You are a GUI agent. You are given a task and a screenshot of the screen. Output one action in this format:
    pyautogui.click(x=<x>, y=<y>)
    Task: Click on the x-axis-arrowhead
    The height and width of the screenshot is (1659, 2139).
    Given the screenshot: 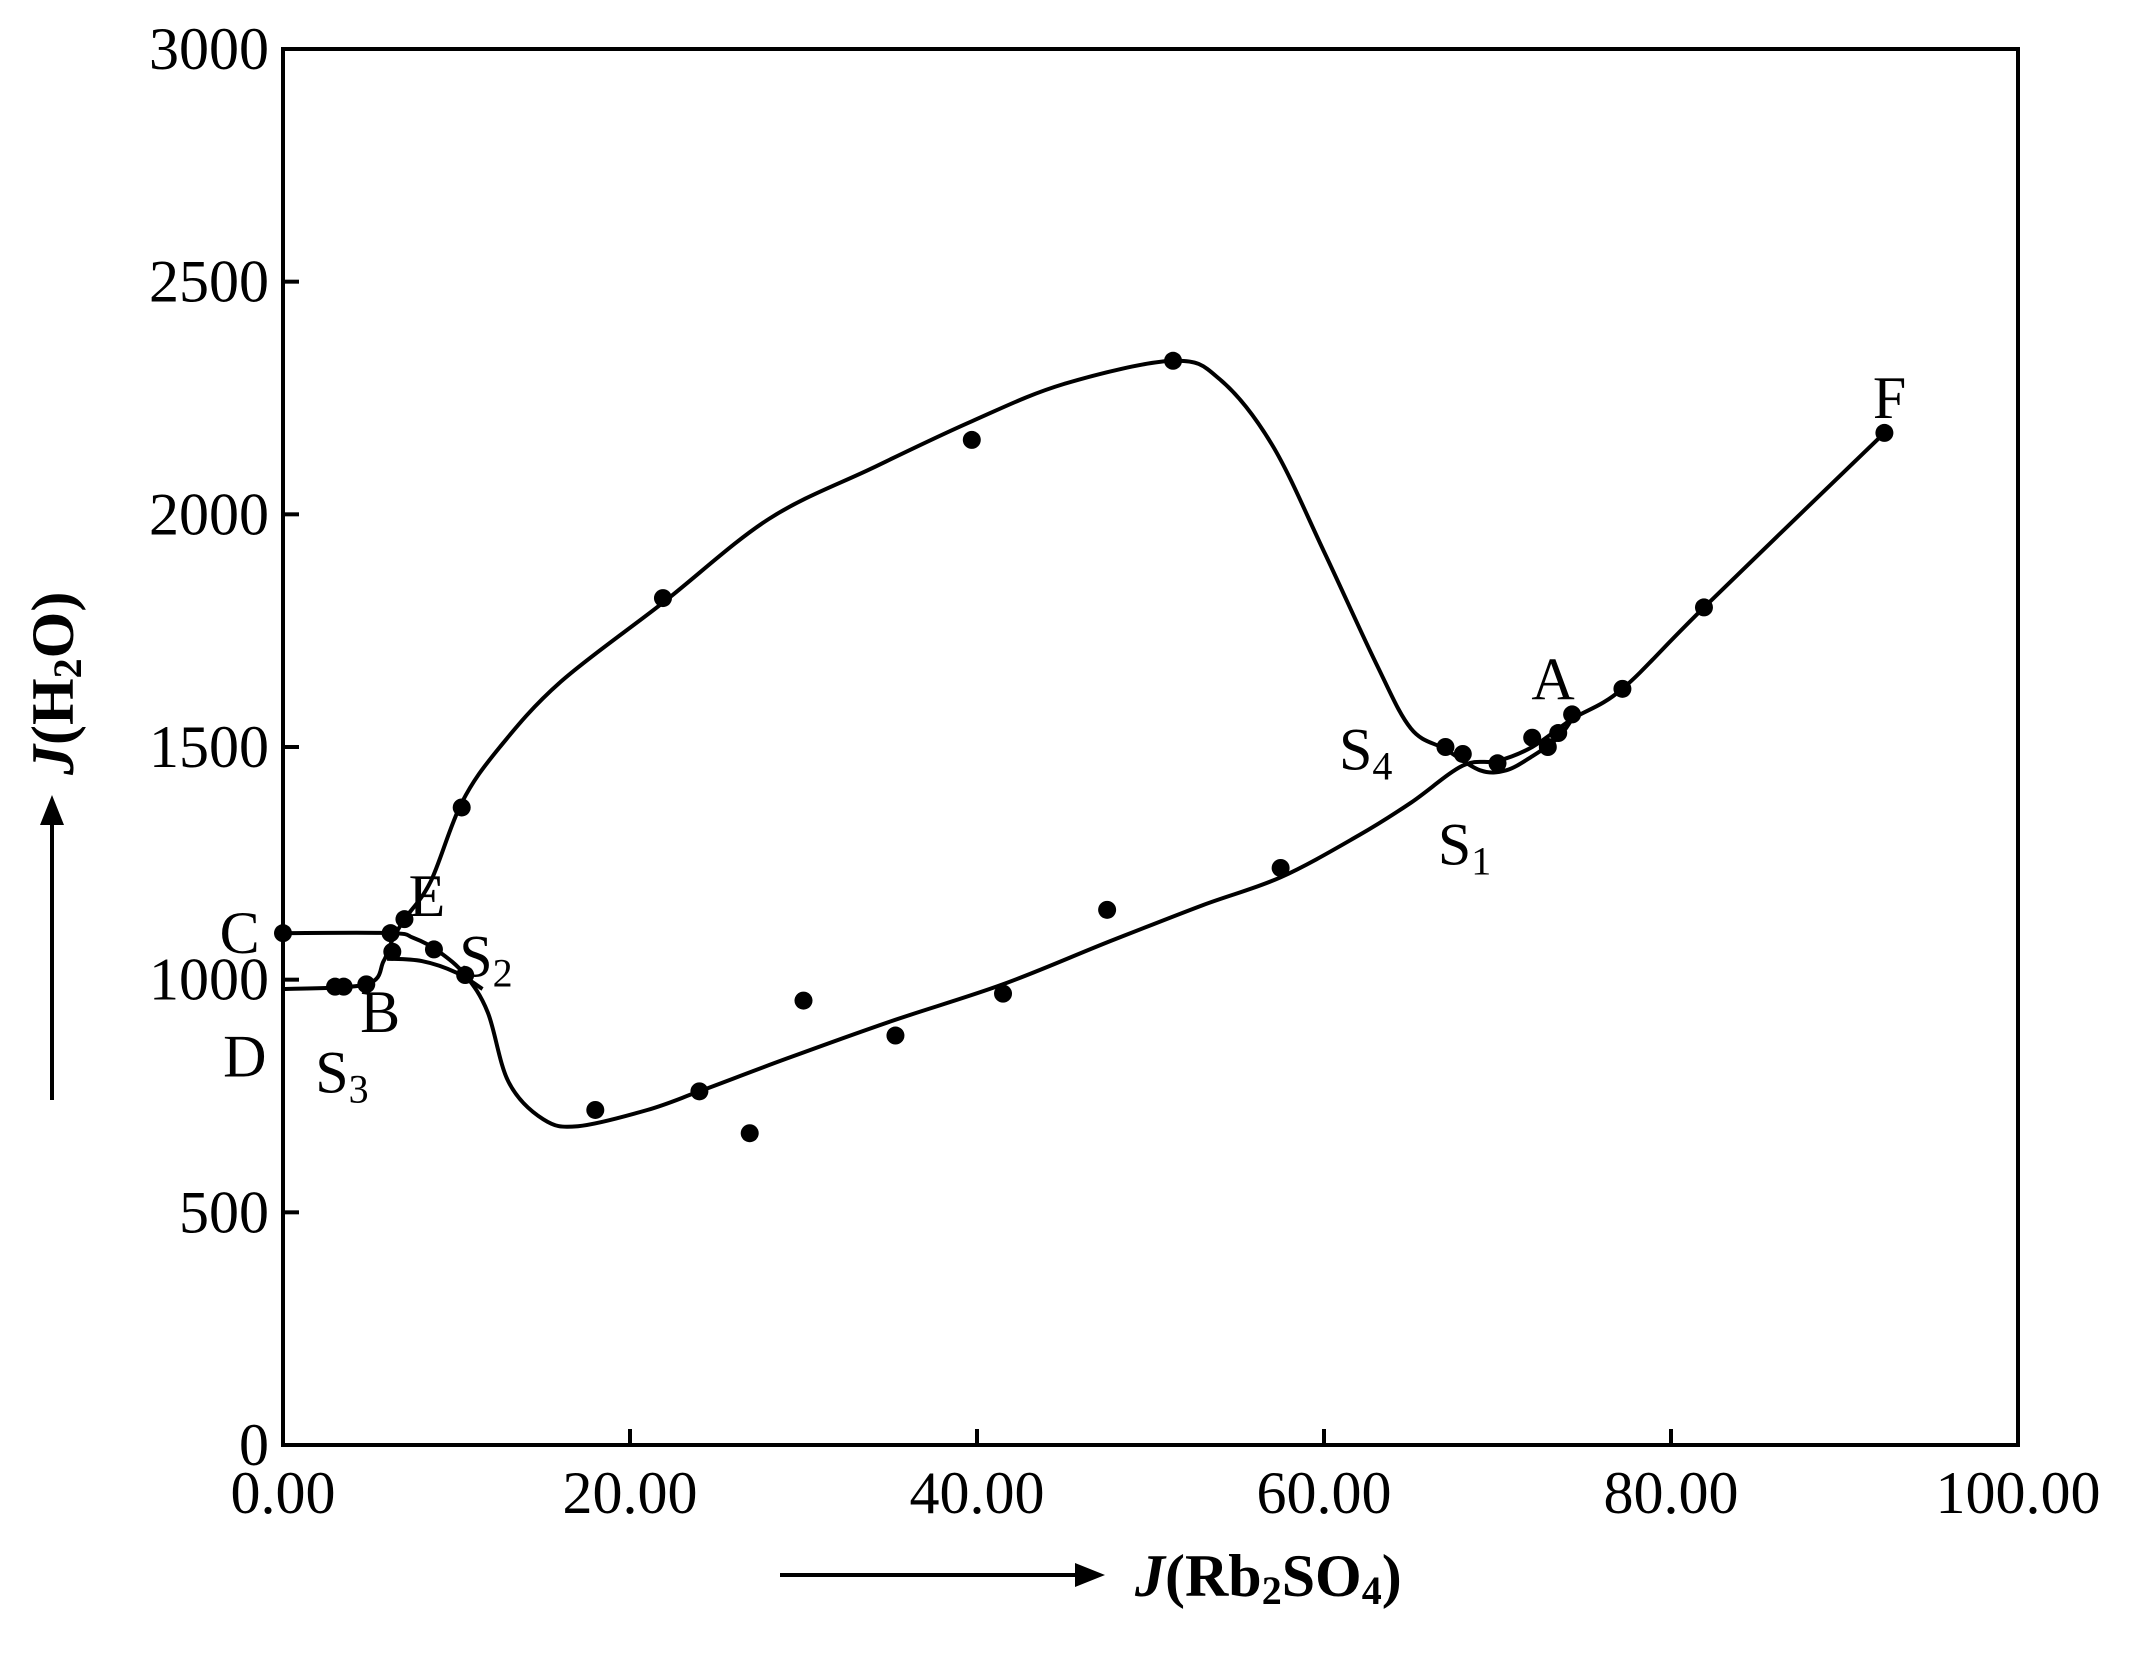 What is the action you would take?
    pyautogui.click(x=1090, y=1575)
    